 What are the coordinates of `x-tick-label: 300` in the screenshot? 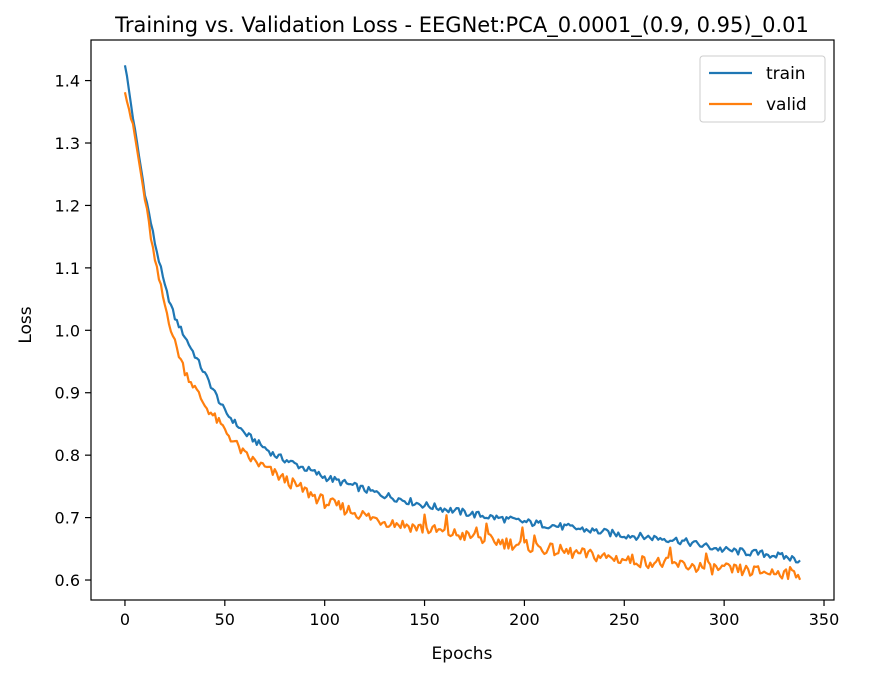 It's located at (724, 619).